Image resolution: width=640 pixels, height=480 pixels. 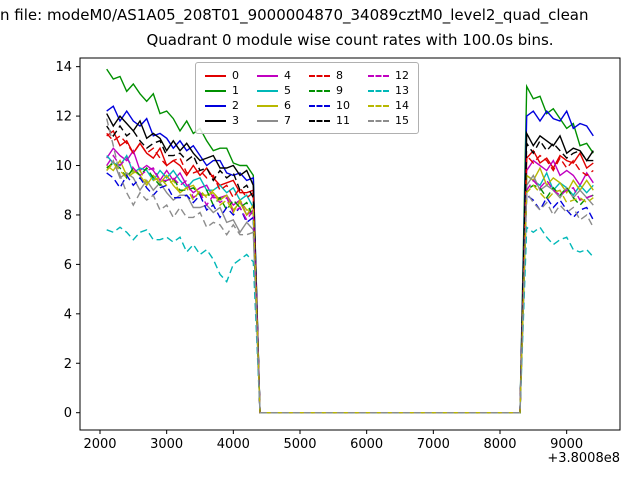 I want to click on legend-item-11: 11, so click(x=329, y=120).